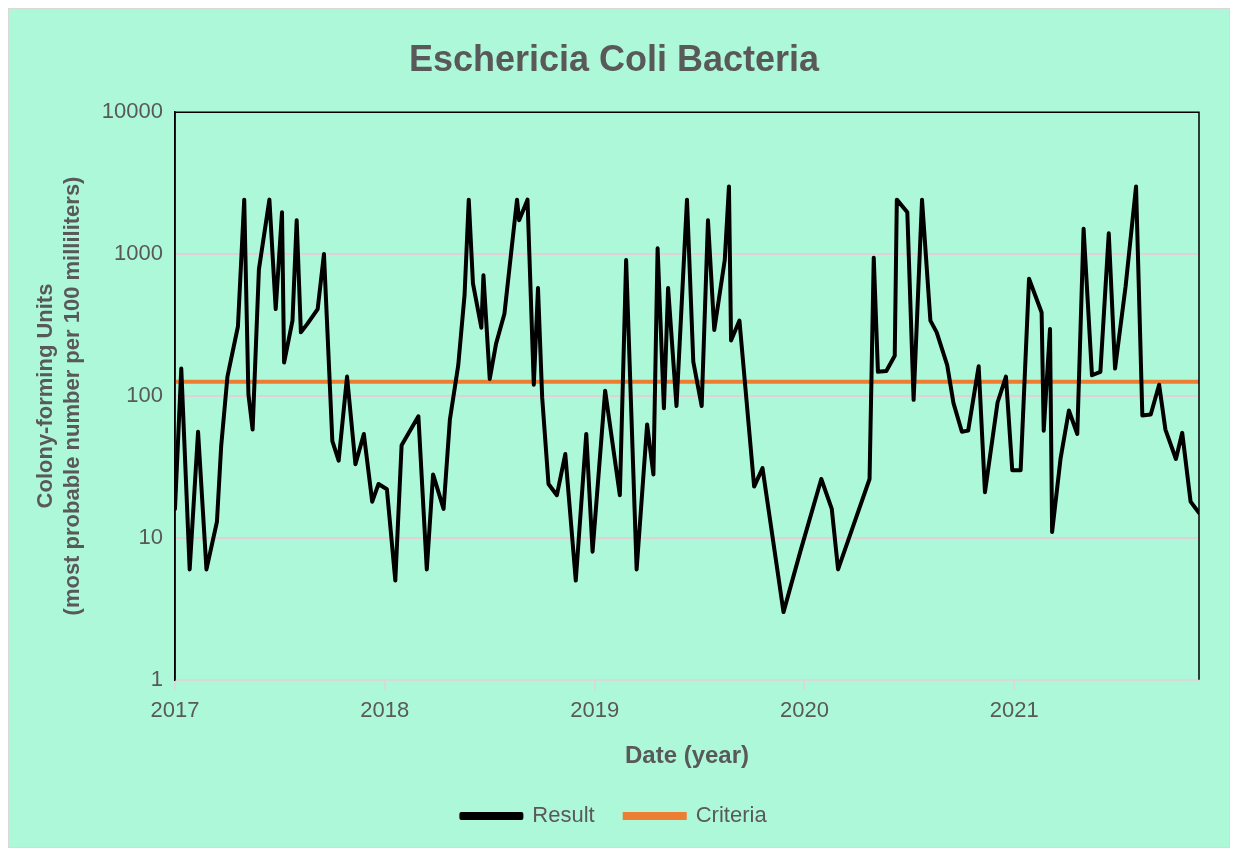  I want to click on x-tick-label: 2021, so click(1014, 710).